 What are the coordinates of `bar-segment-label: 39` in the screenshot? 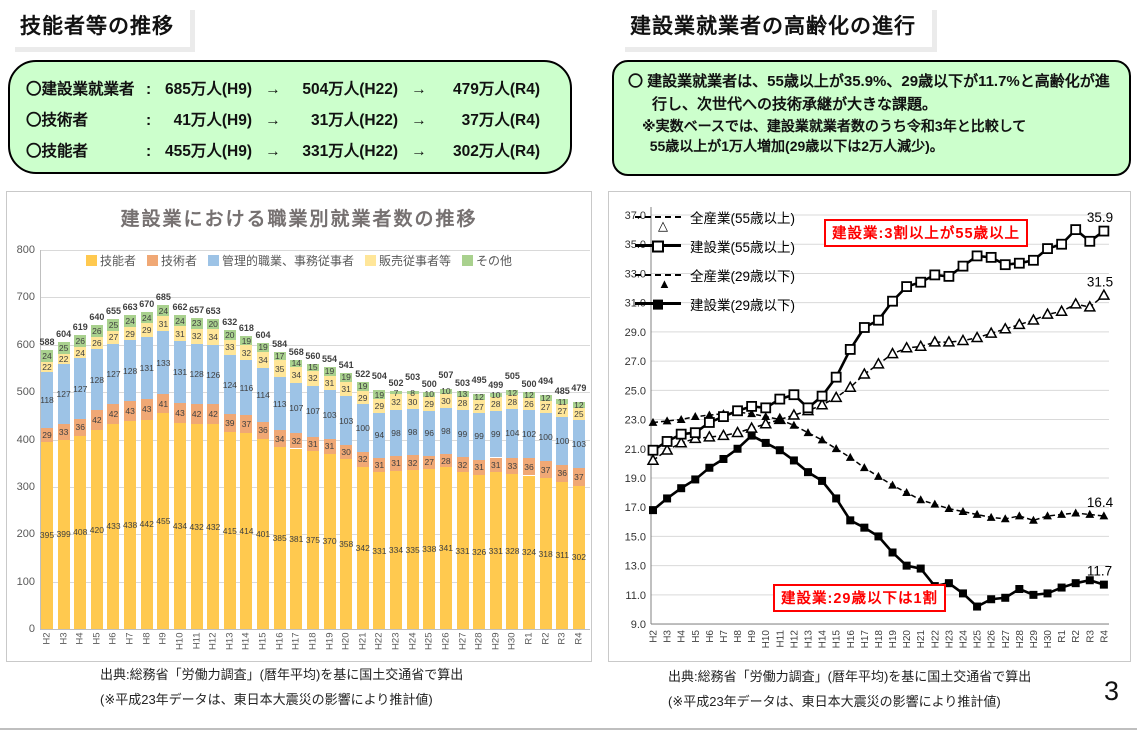 It's located at (230, 423).